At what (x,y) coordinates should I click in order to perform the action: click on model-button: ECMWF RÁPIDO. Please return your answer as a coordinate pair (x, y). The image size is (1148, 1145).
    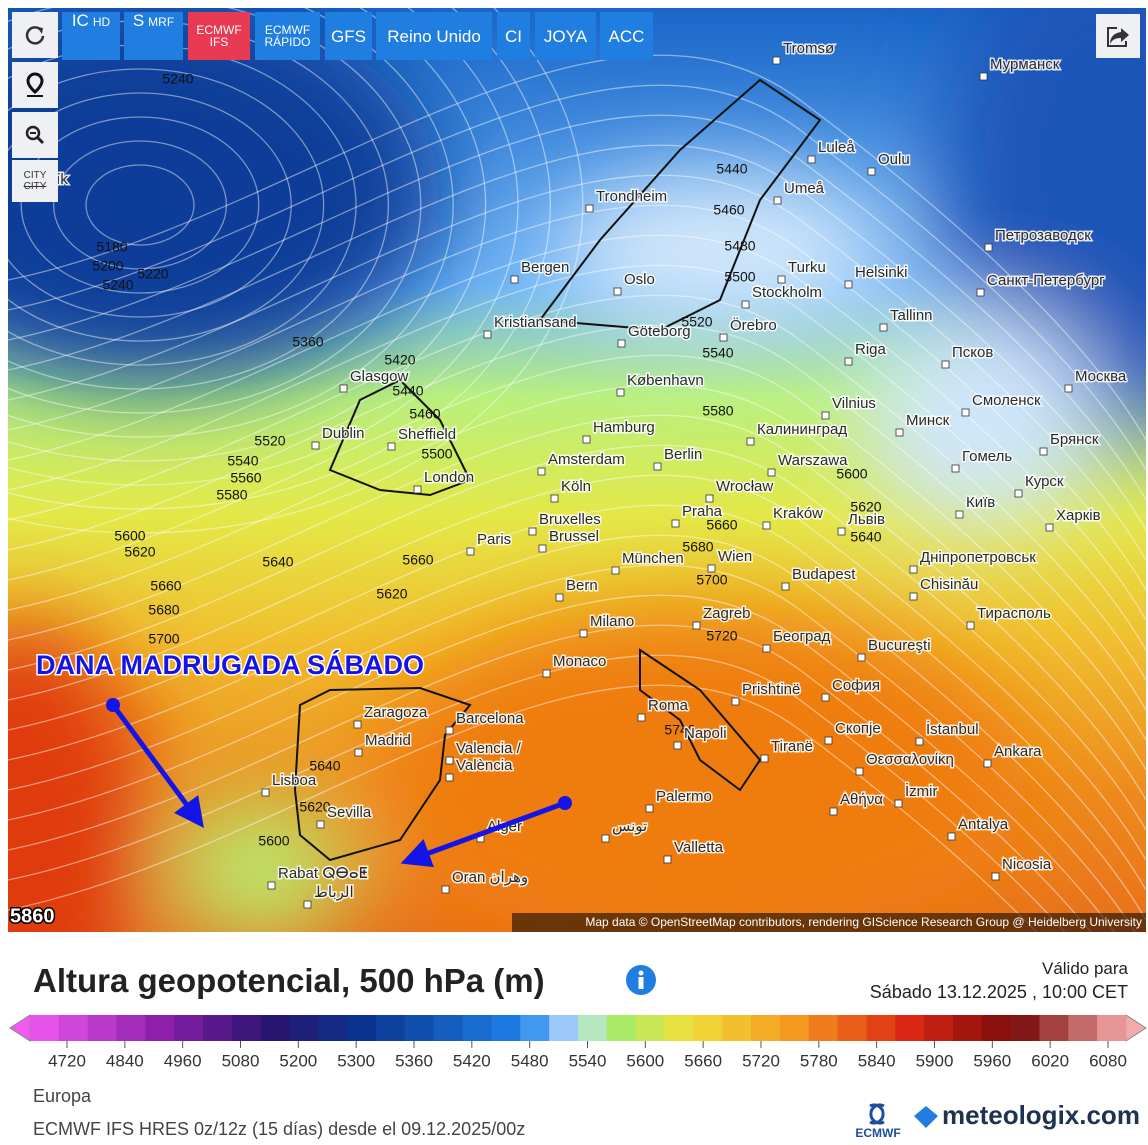
    Looking at the image, I should click on (287, 36).